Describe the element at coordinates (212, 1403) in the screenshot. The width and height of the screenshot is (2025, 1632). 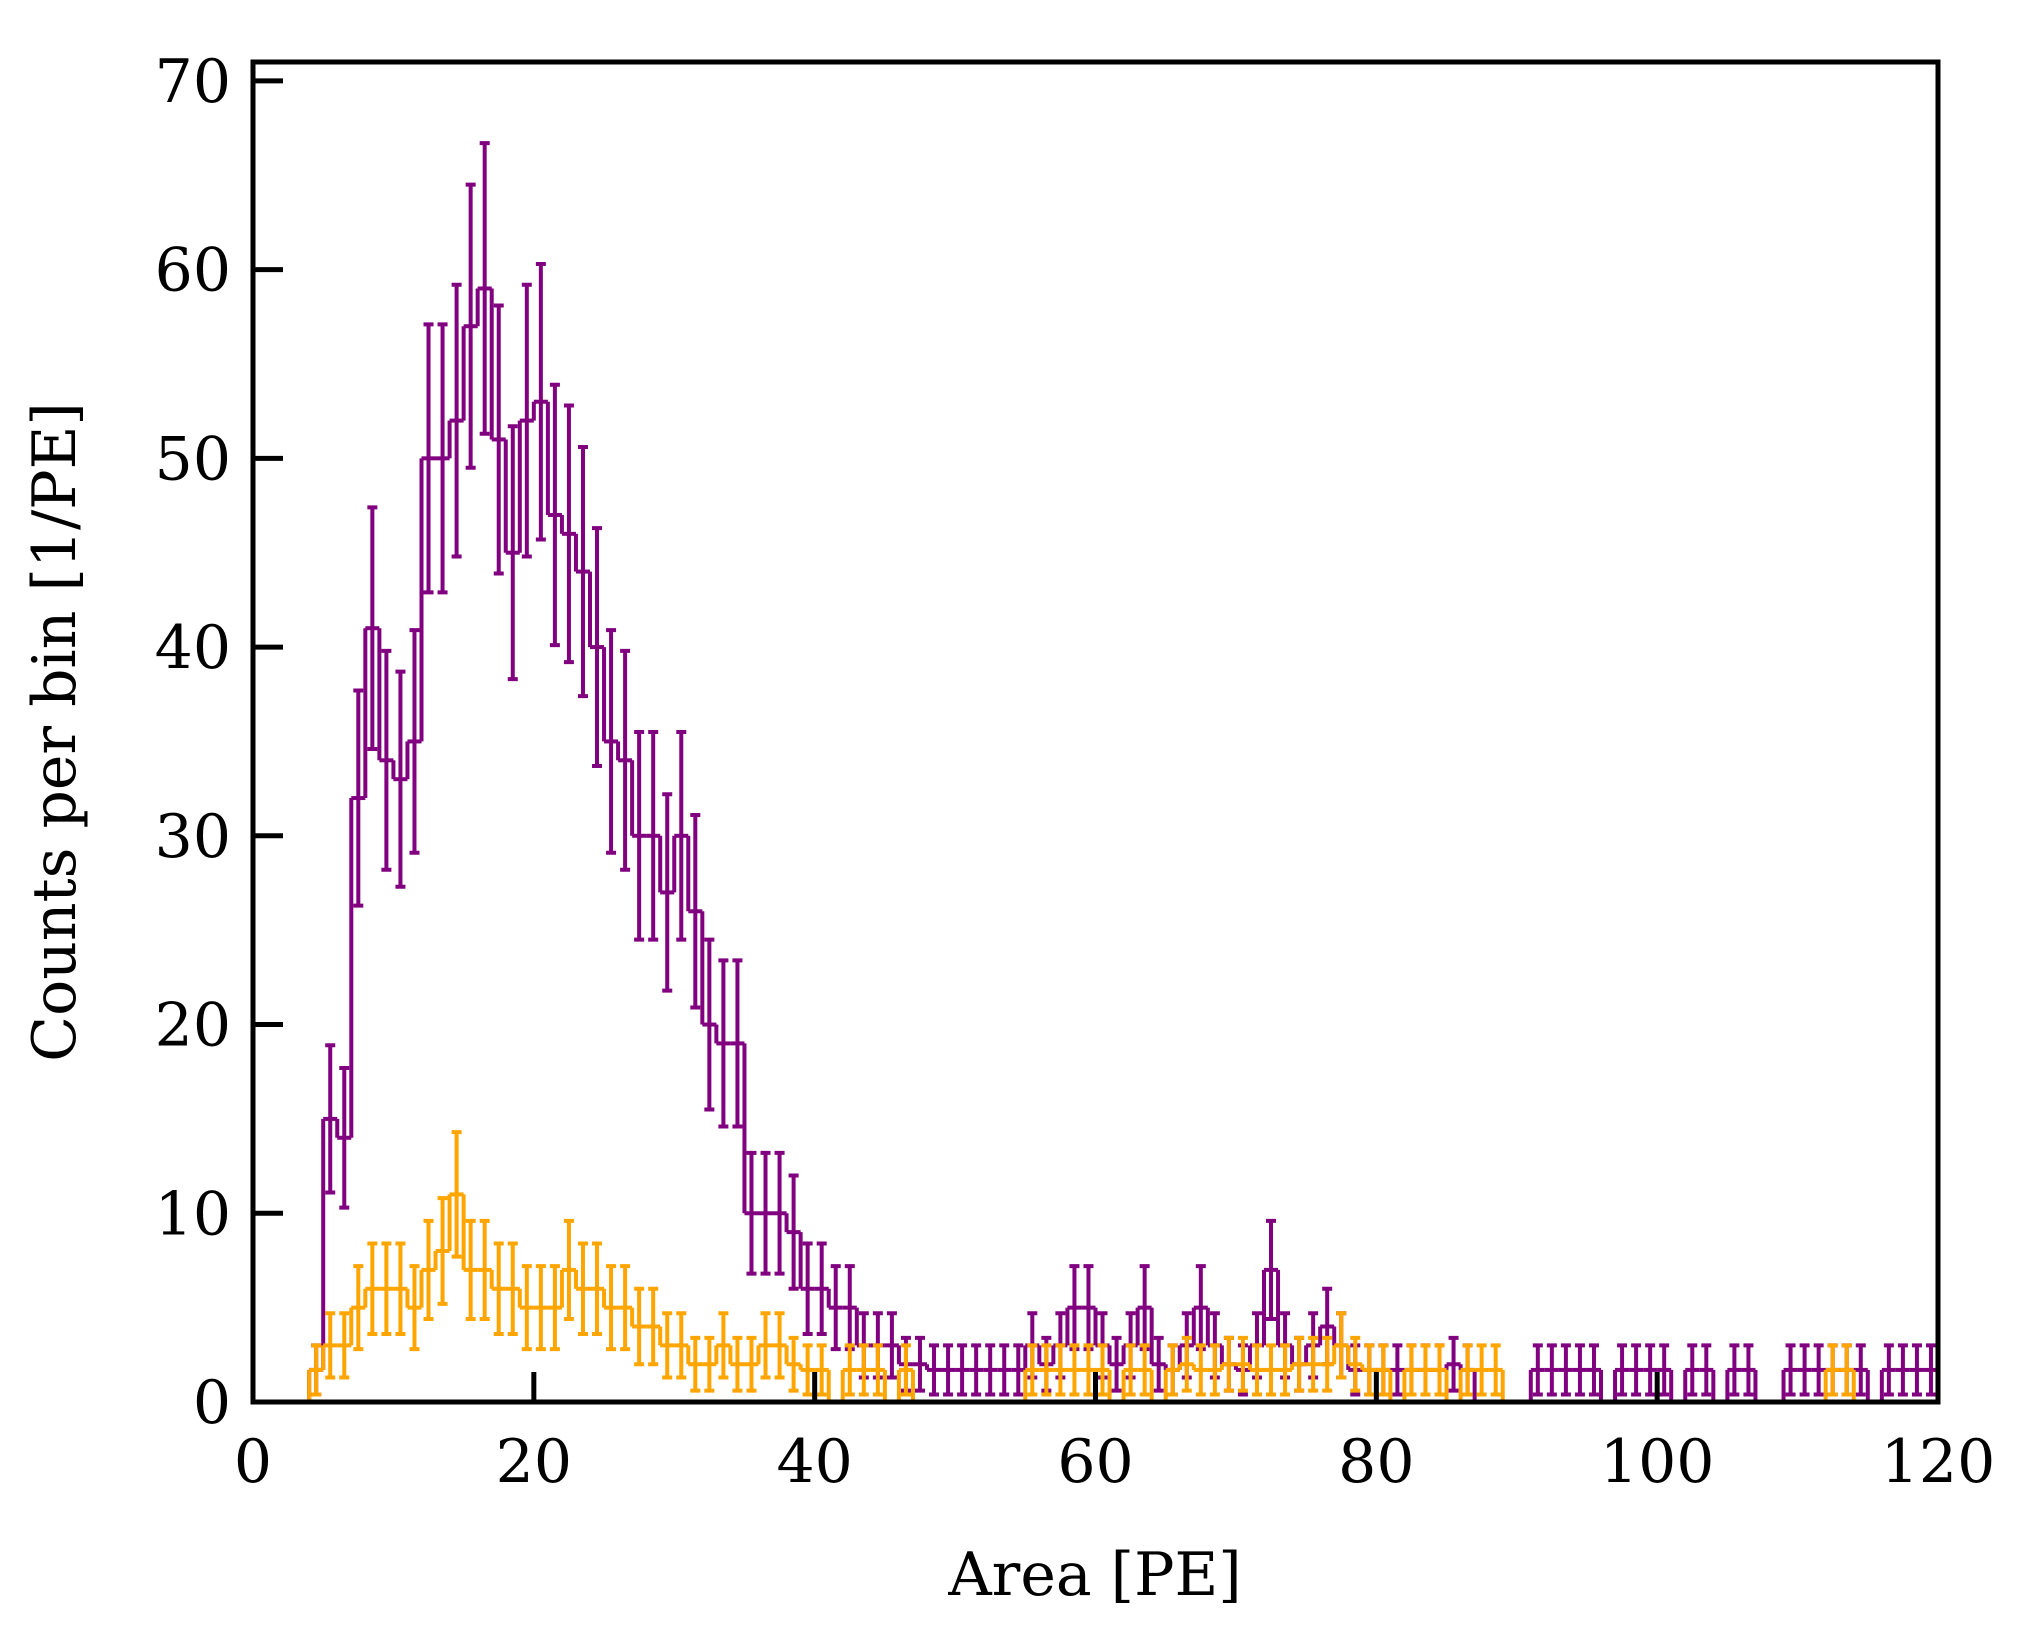
I see `y-tick-label: 0` at that location.